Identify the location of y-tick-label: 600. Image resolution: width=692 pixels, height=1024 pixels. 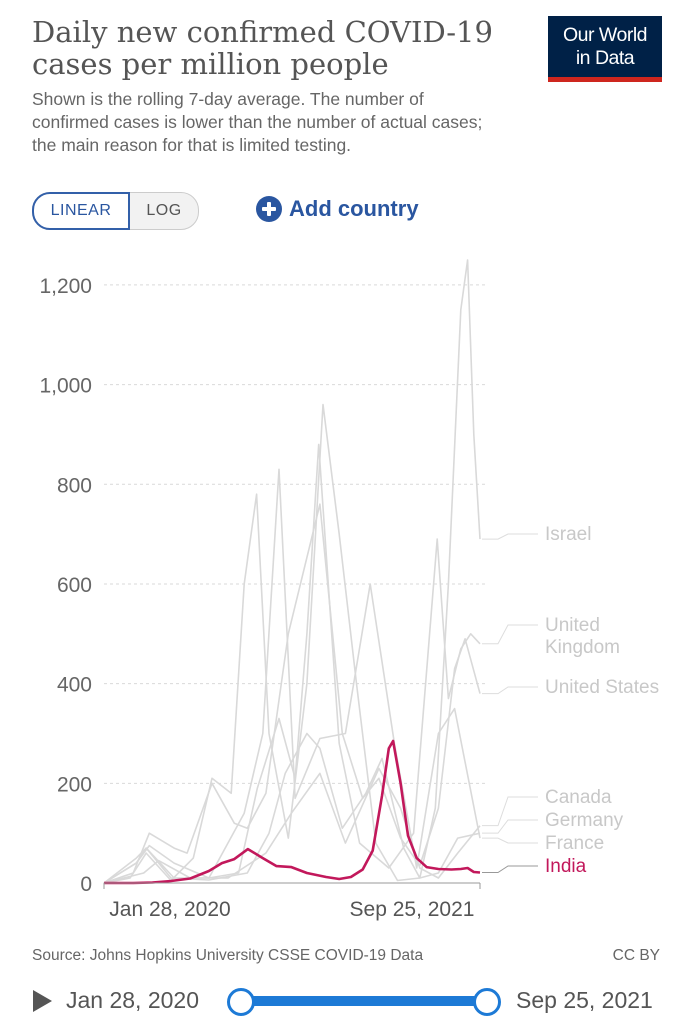
(74, 585).